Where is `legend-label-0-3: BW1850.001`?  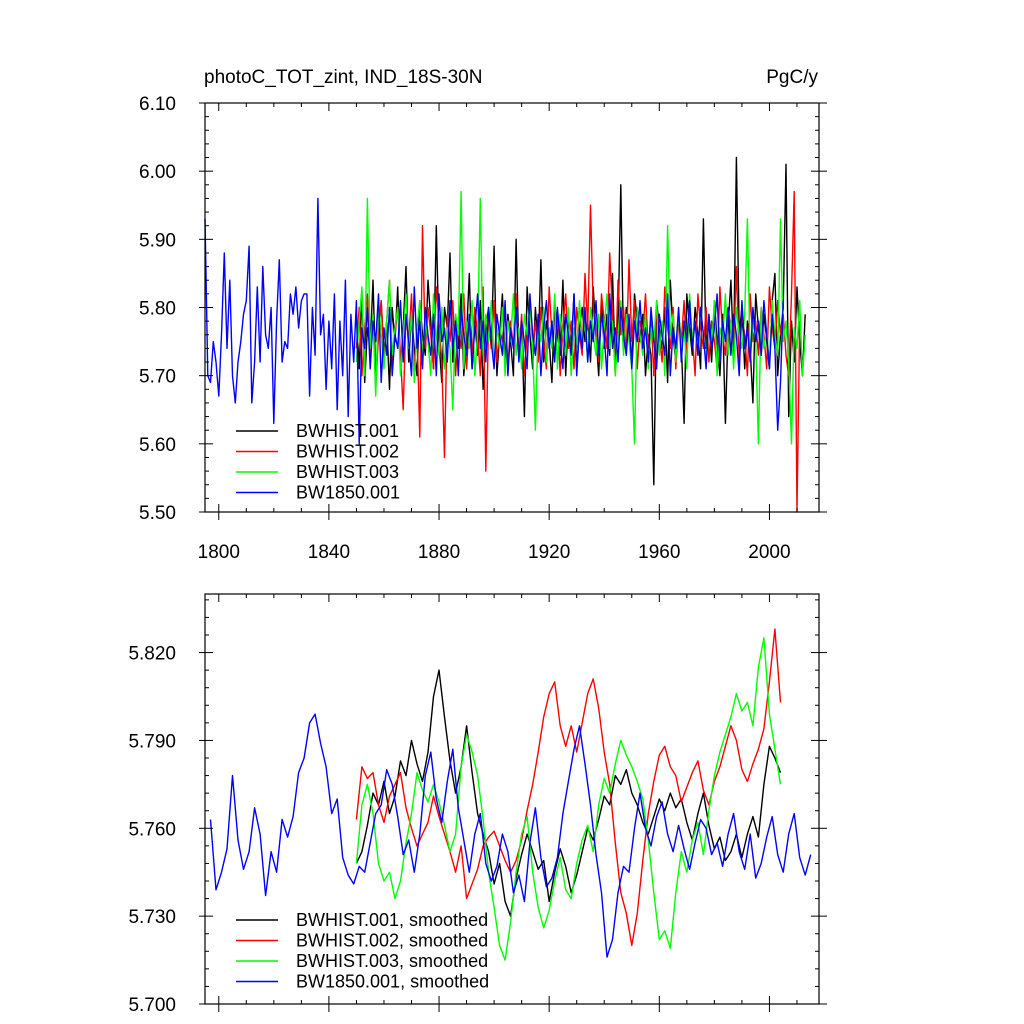
legend-label-0-3: BW1850.001 is located at coordinates (348, 493).